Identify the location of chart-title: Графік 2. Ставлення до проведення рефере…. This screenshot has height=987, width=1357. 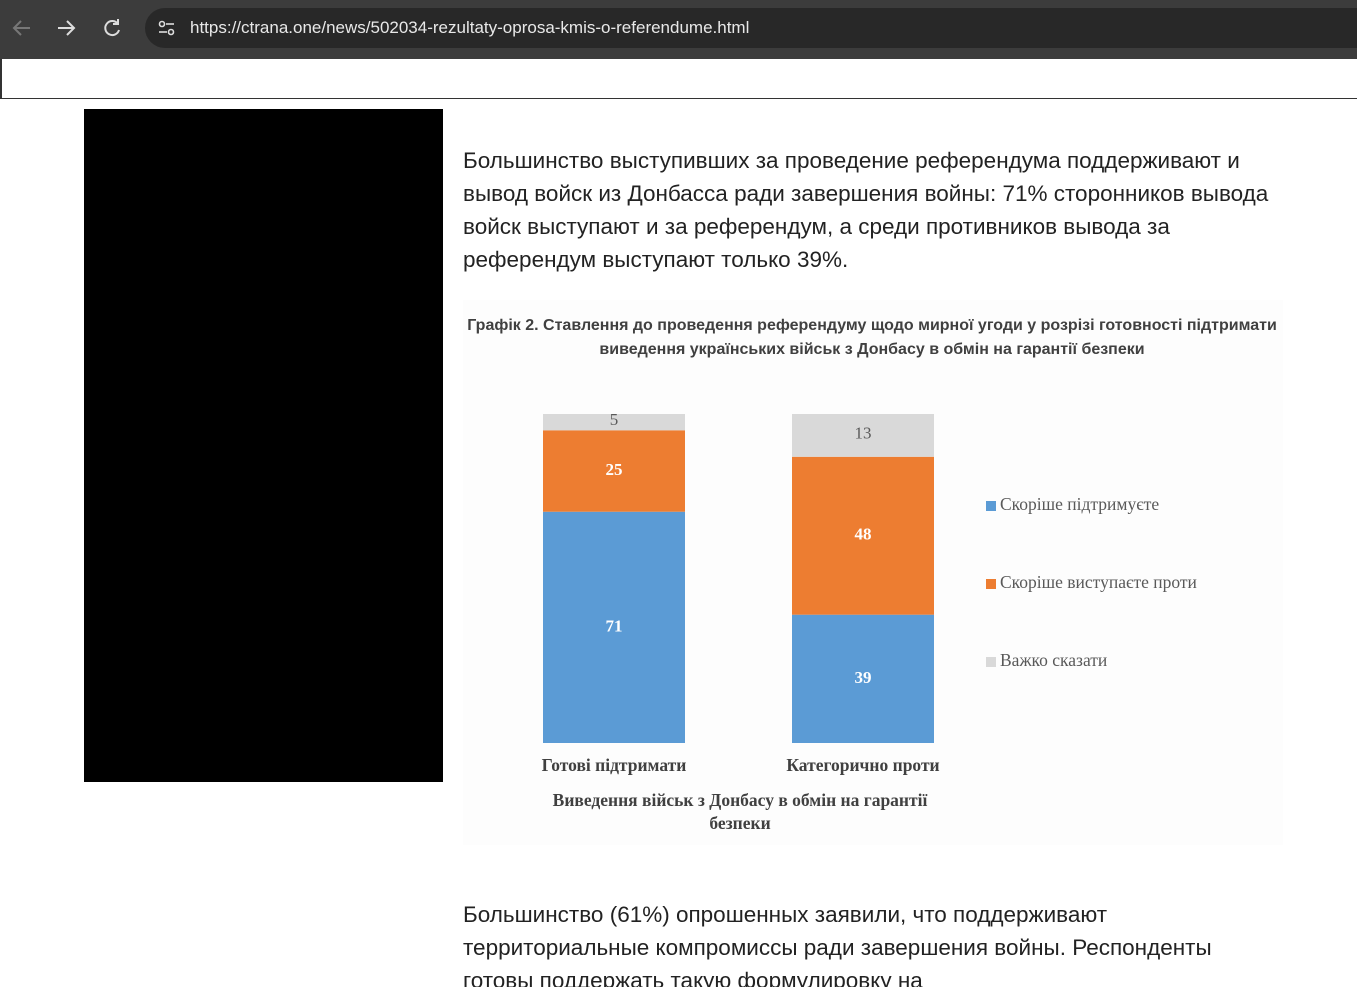
(872, 337).